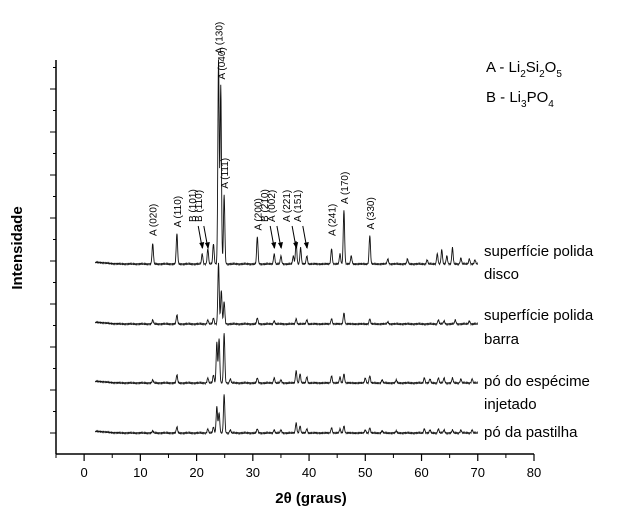 The height and width of the screenshot is (517, 627). Describe the element at coordinates (287, 206) in the screenshot. I see `peak-label: A (221)` at that location.